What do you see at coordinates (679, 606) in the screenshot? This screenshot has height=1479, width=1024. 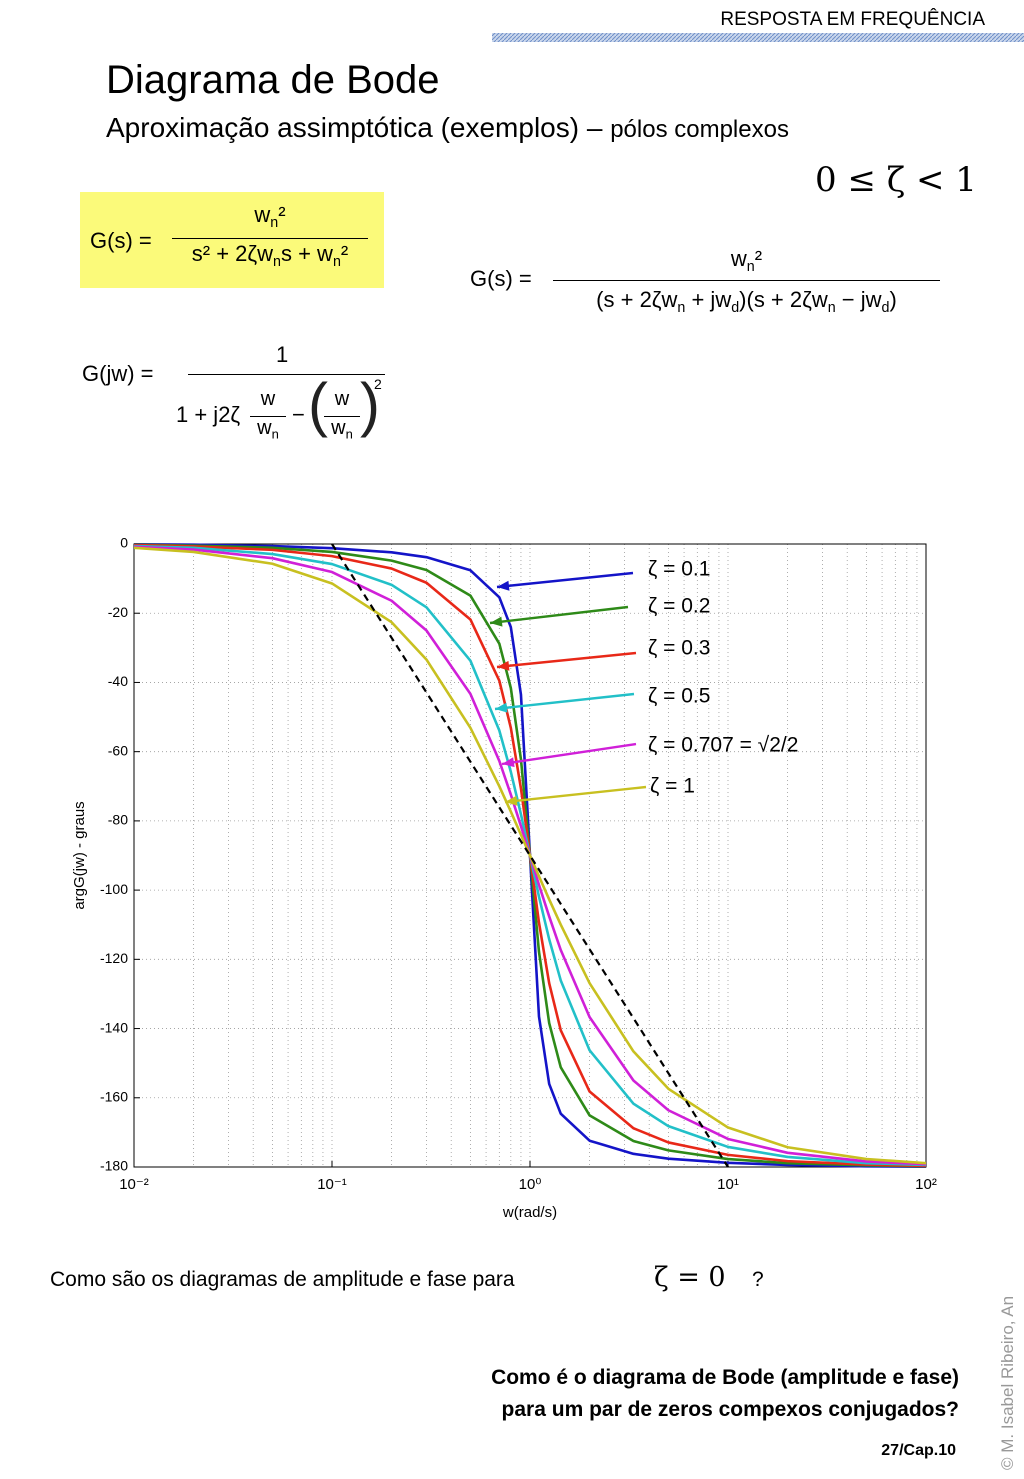 I see `annotation-label: ζ = 0.2` at bounding box center [679, 606].